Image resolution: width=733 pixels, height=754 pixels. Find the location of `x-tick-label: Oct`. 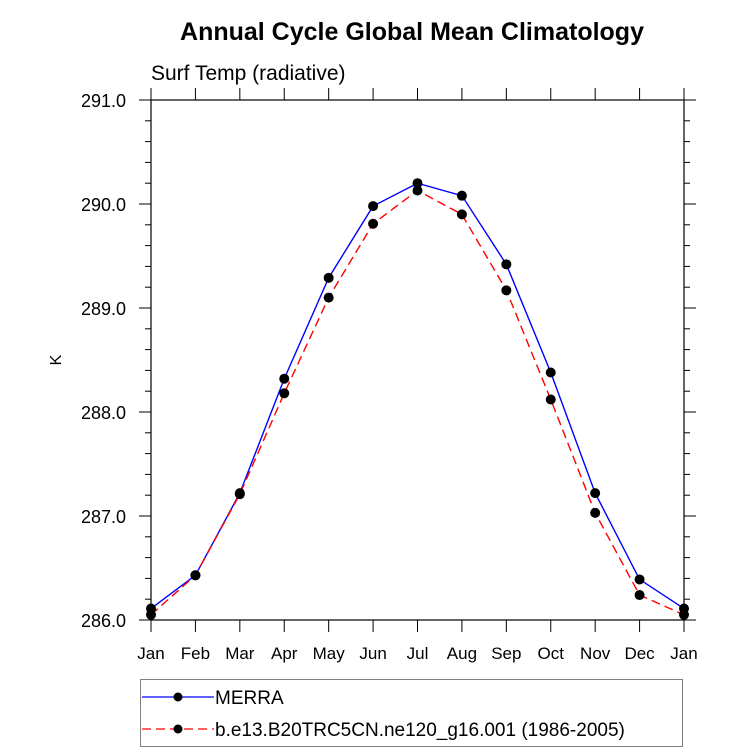

x-tick-label: Oct is located at coordinates (551, 653).